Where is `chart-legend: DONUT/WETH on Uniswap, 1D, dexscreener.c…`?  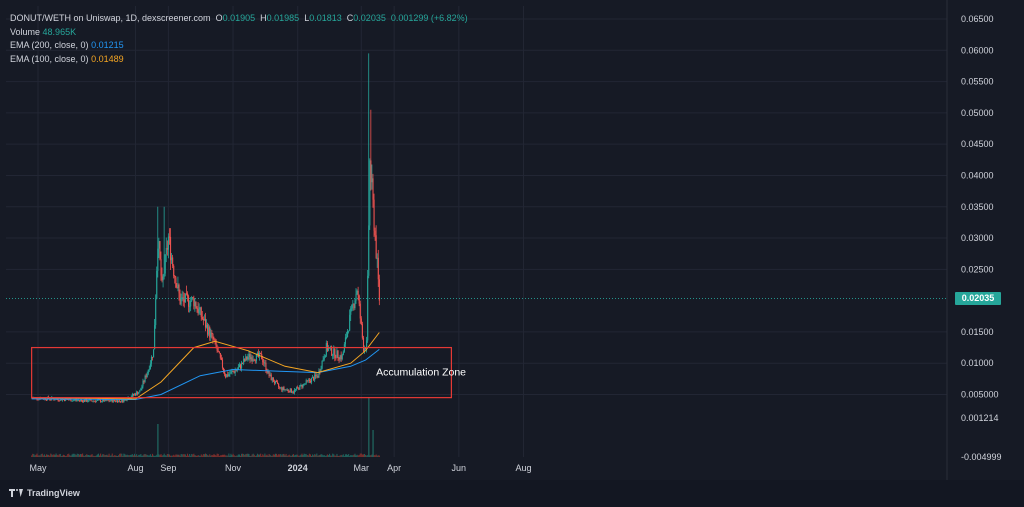
chart-legend: DONUT/WETH on Uniswap, 1D, dexscreener.c… is located at coordinates (239, 39).